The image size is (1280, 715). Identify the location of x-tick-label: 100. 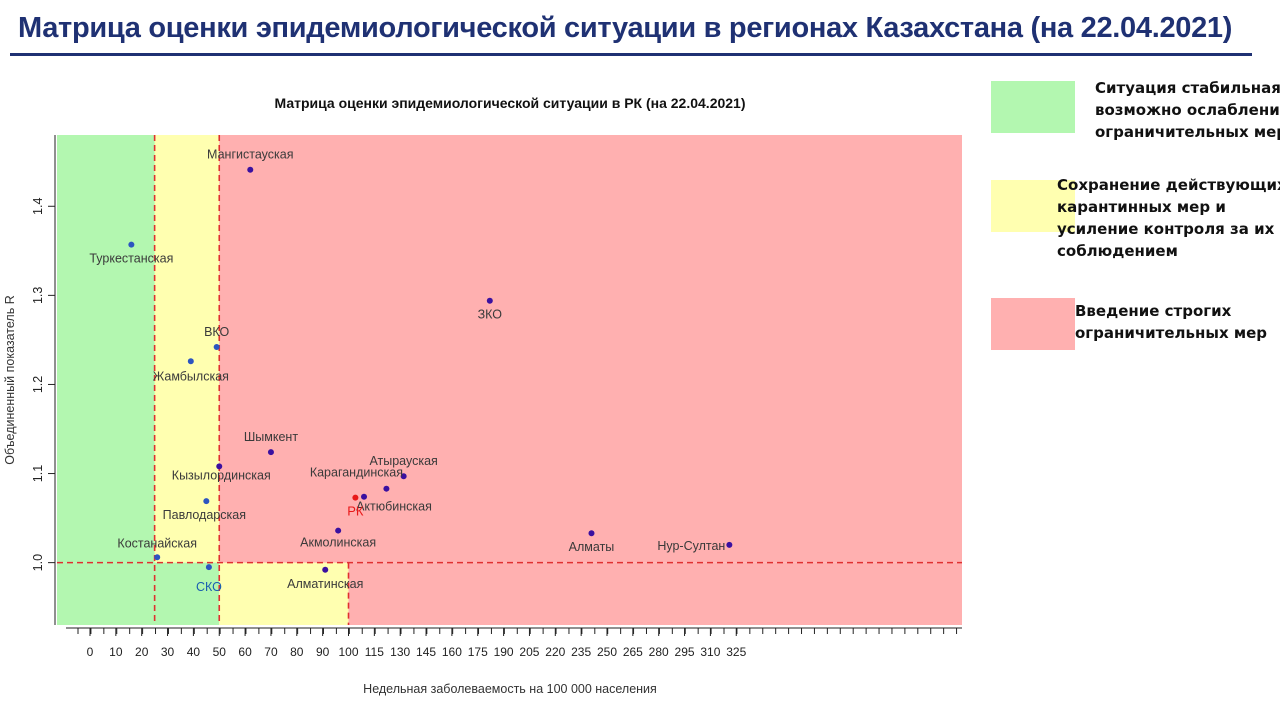
(348, 652).